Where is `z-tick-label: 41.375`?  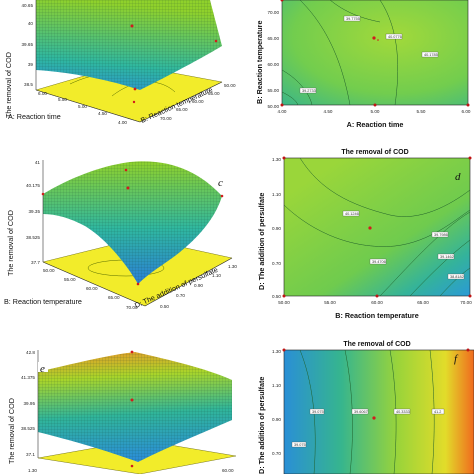 z-tick-label: 41.375 is located at coordinates (28, 377).